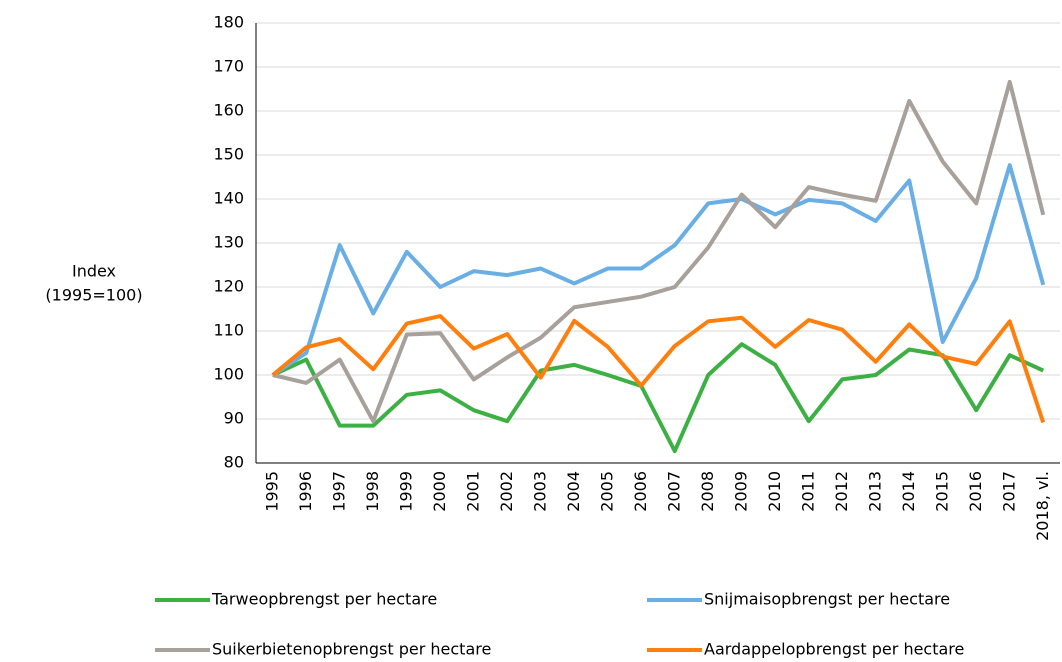  What do you see at coordinates (228, 110) in the screenshot?
I see `y-tick-label: 160` at bounding box center [228, 110].